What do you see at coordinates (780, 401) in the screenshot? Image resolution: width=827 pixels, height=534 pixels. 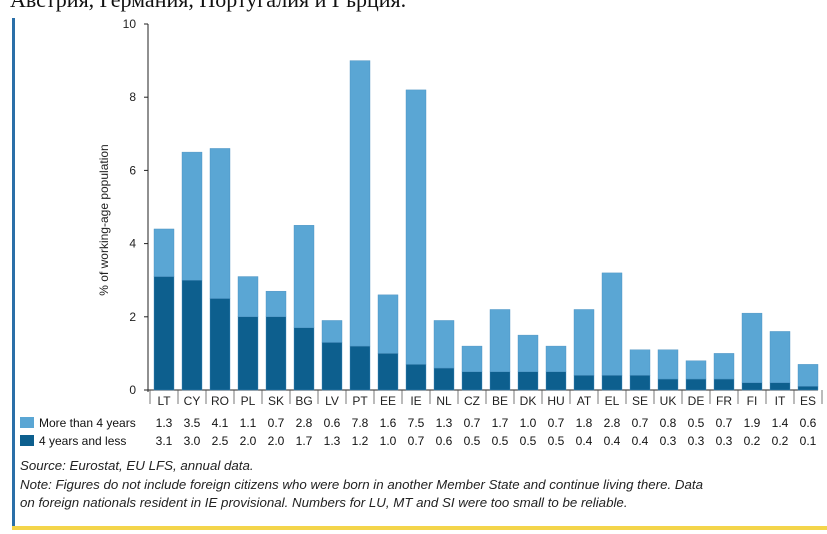 I see `category-label: IT` at bounding box center [780, 401].